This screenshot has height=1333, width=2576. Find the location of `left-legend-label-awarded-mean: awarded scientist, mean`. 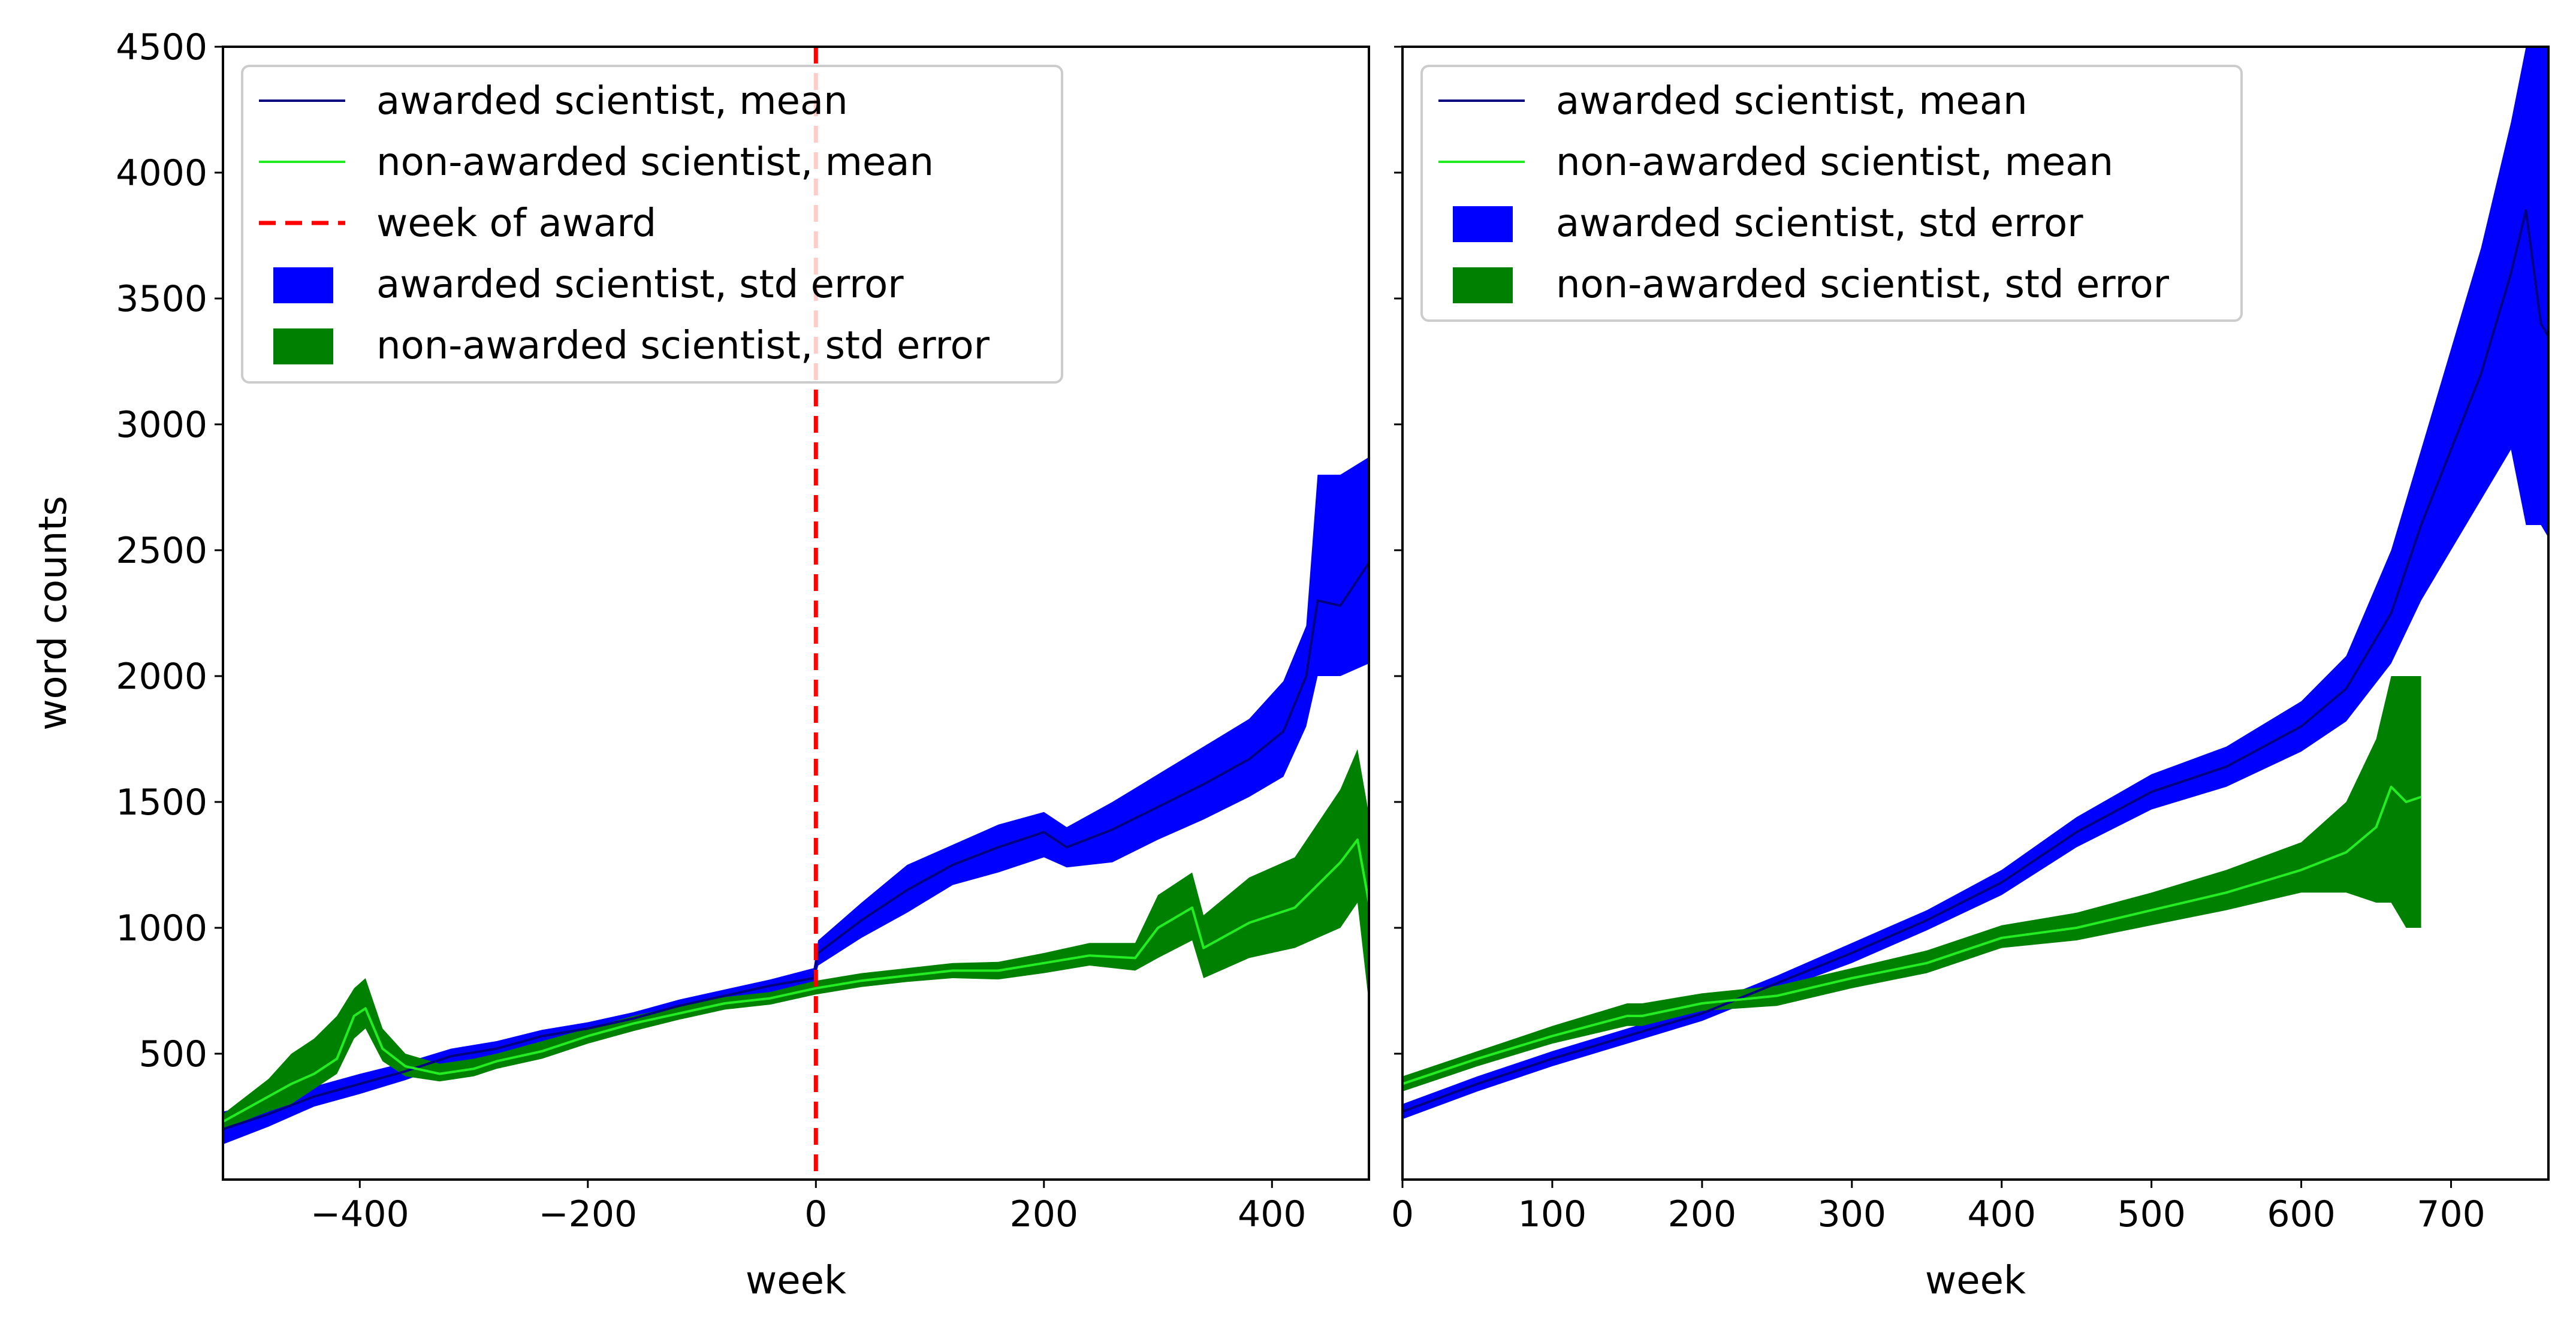

left-legend-label-awarded-mean: awarded scientist, mean is located at coordinates (612, 101).